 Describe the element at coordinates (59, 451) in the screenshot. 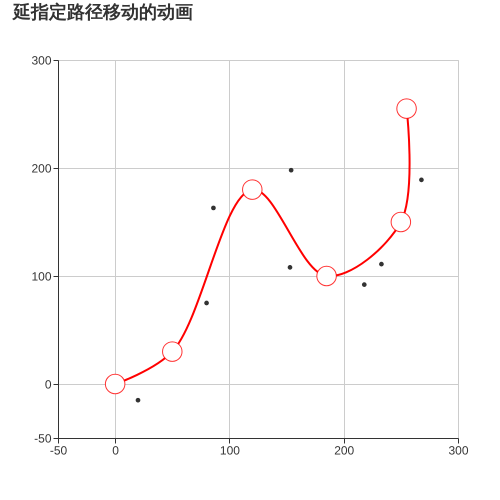

I see `x-tick-label: -50` at that location.